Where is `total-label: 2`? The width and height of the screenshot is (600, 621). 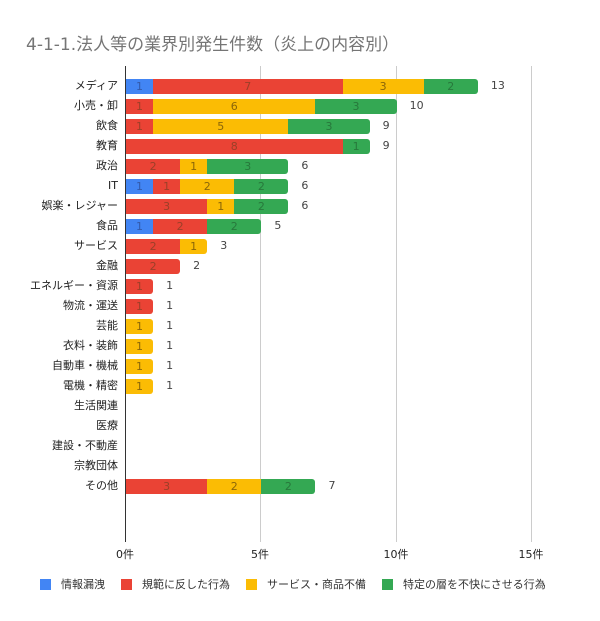
total-label: 2 is located at coordinates (197, 265).